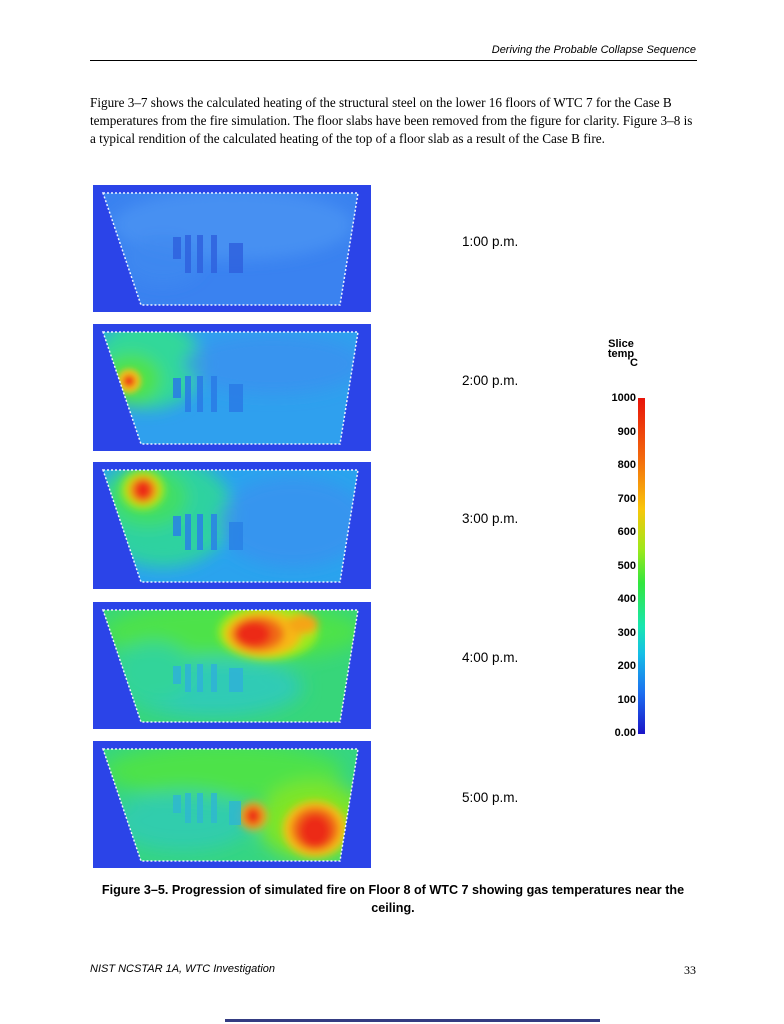 Image resolution: width=784 pixels, height=1024 pixels. What do you see at coordinates (490, 657) in the screenshot?
I see `panel-time-4pm: 4:00 p.m.` at bounding box center [490, 657].